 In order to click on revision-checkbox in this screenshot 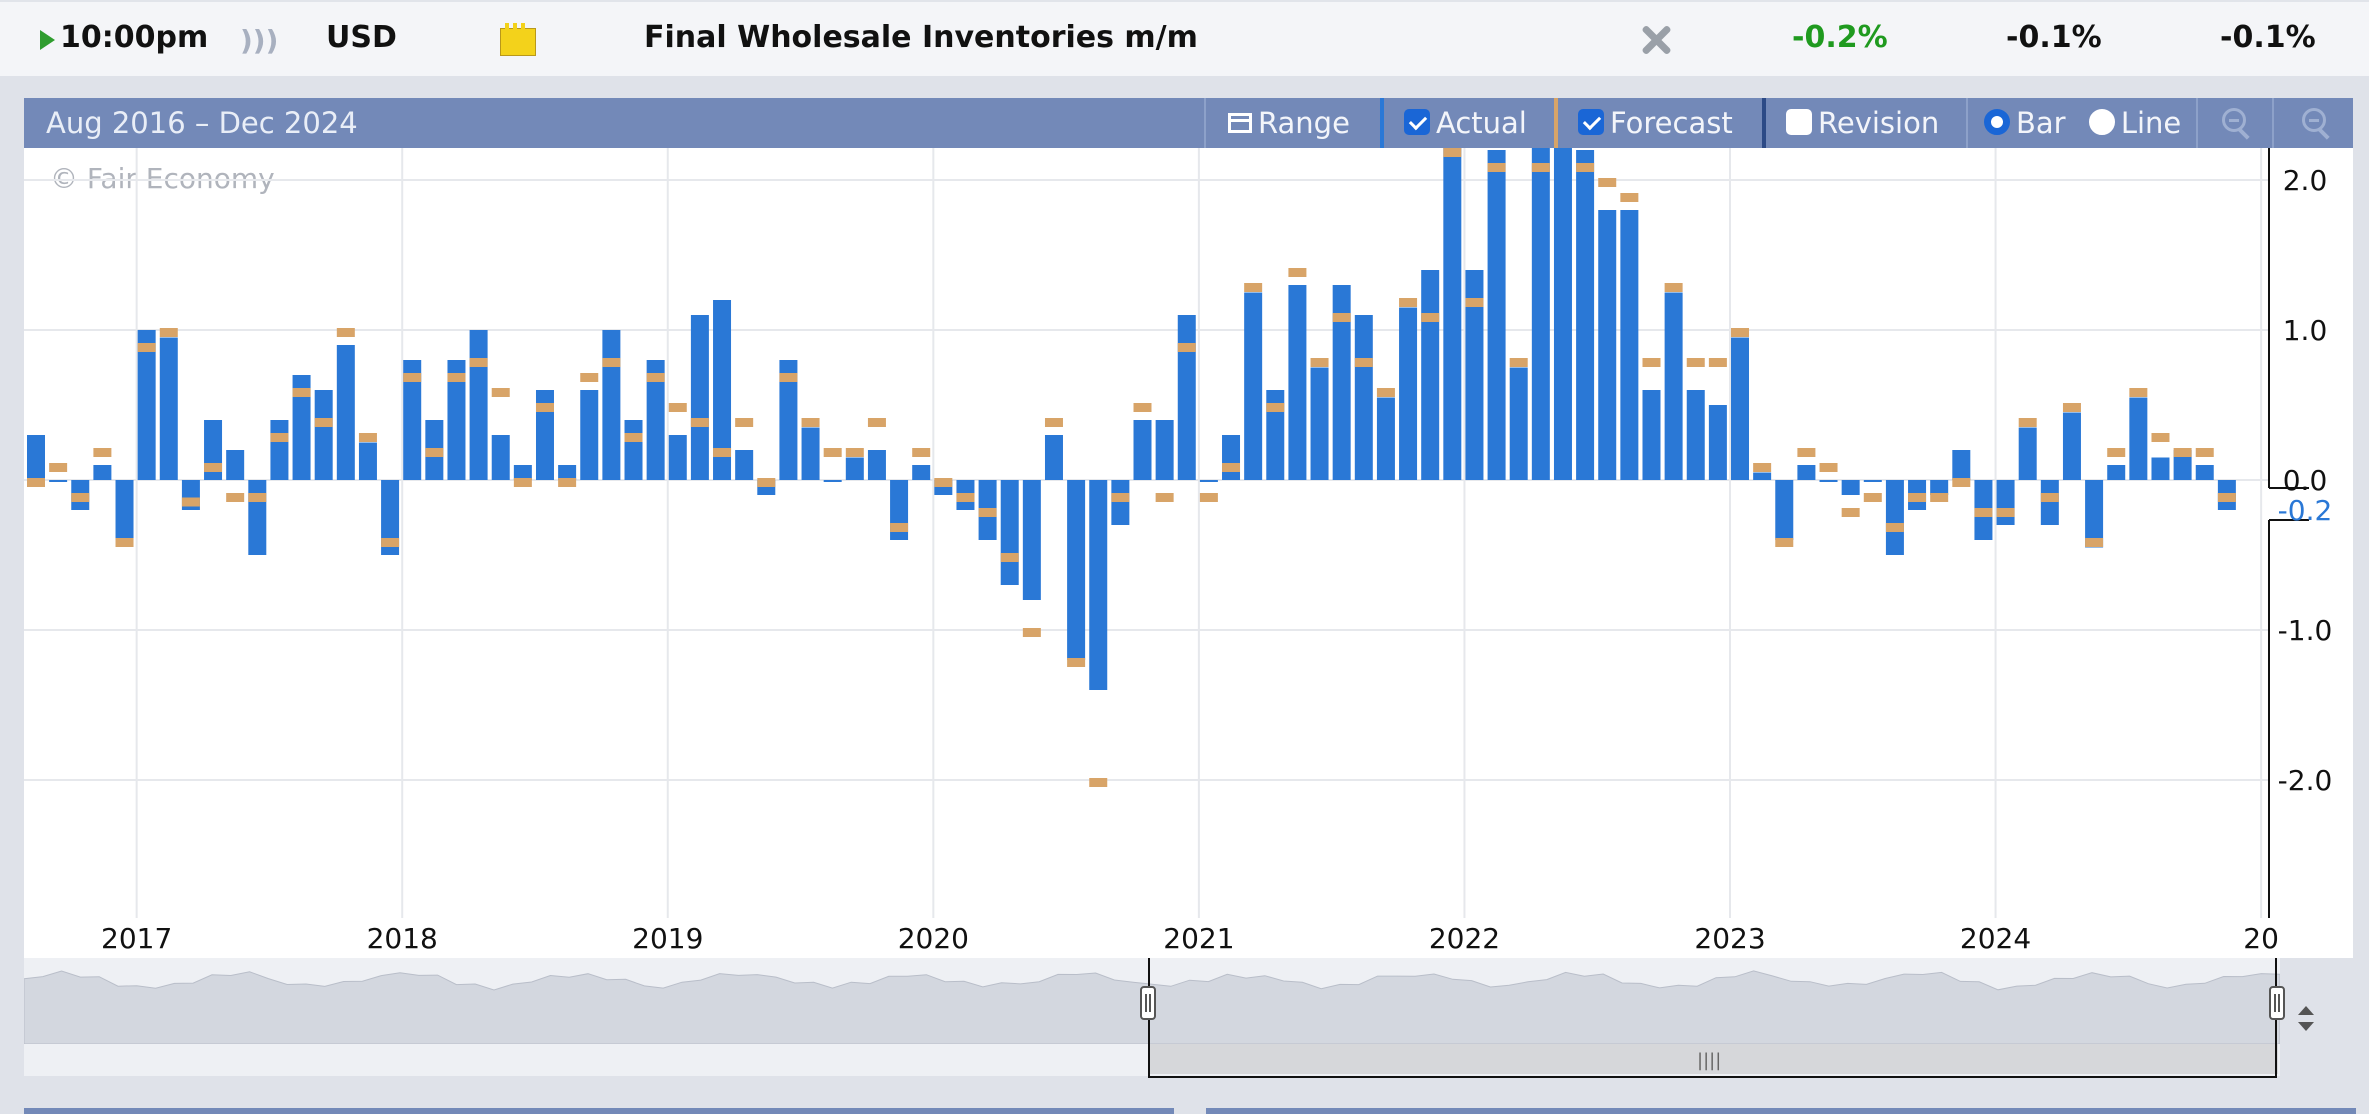, I will do `click(1799, 122)`.